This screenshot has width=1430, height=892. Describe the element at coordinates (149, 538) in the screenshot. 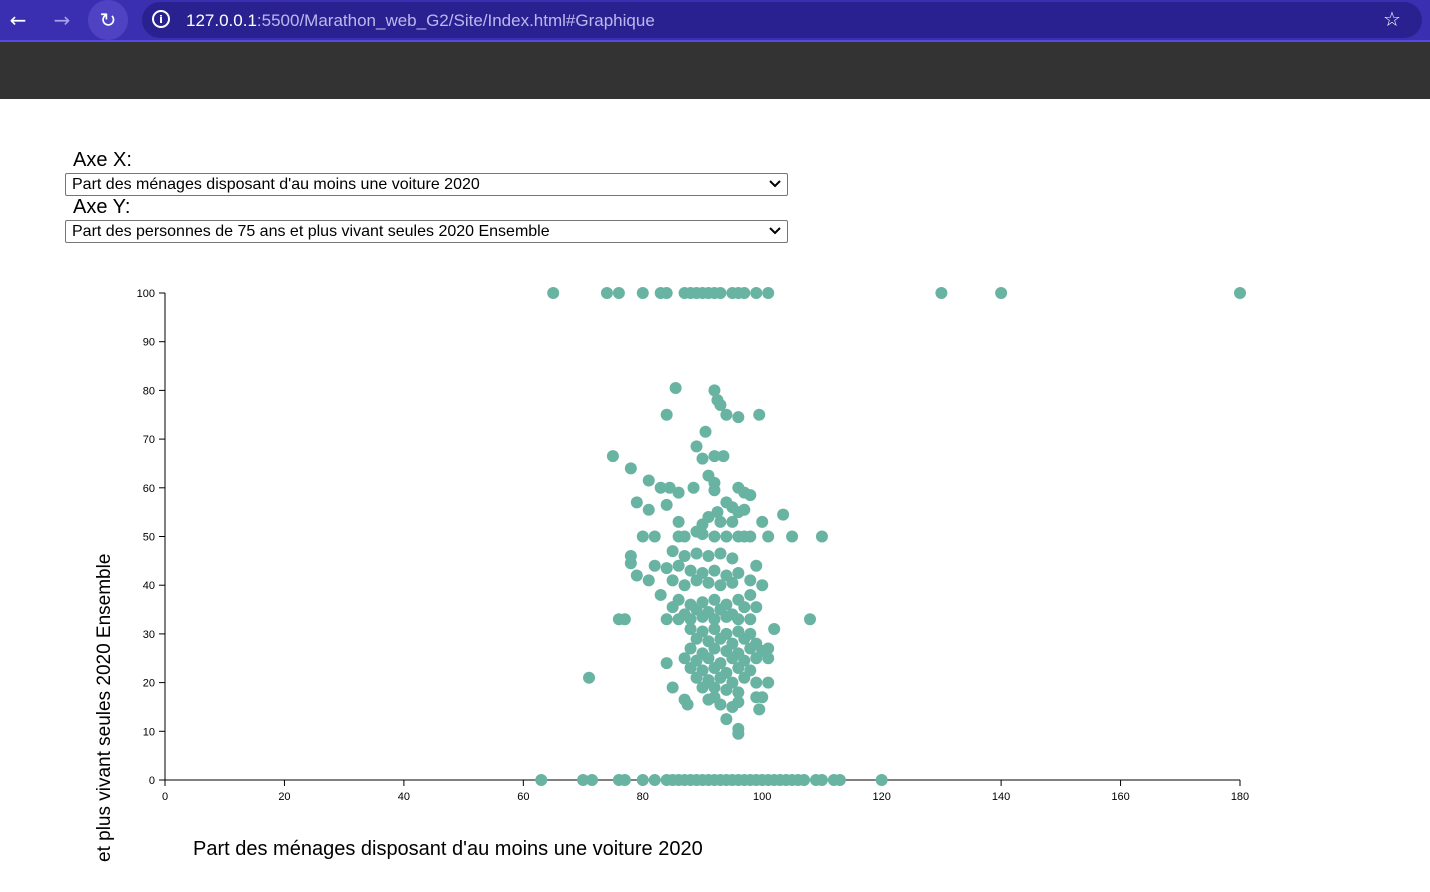

I see `y-tick-label: 50` at that location.